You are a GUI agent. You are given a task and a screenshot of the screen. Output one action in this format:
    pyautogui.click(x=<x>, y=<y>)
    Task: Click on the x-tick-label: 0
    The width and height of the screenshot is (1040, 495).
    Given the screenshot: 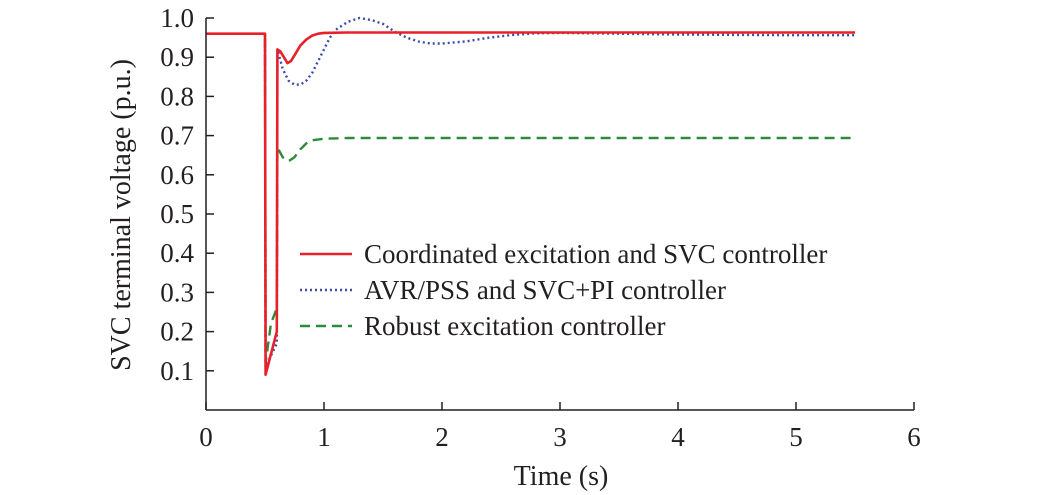 What is the action you would take?
    pyautogui.click(x=206, y=437)
    